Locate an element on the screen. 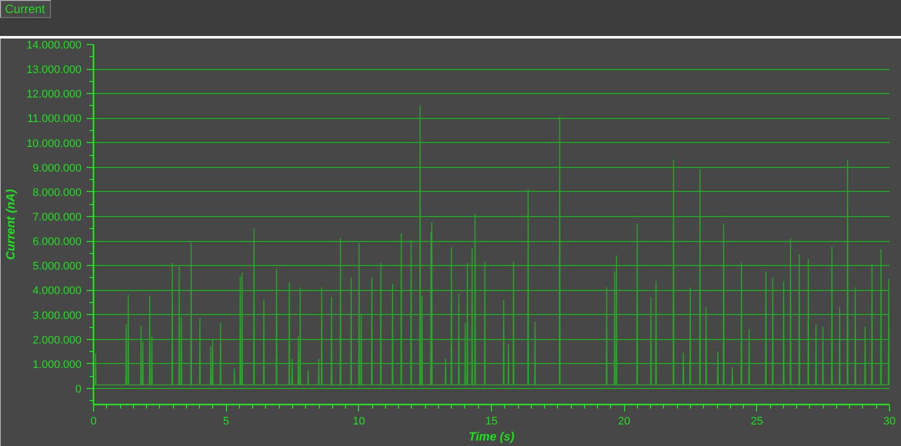  x-axis-title: Time (s) is located at coordinates (491, 437).